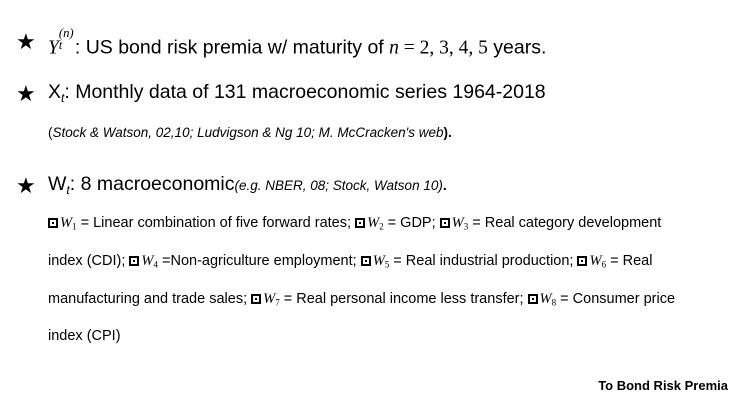  Describe the element at coordinates (259, 261) in the screenshot. I see `w4-desc: =Non-agriculture employment;` at that location.